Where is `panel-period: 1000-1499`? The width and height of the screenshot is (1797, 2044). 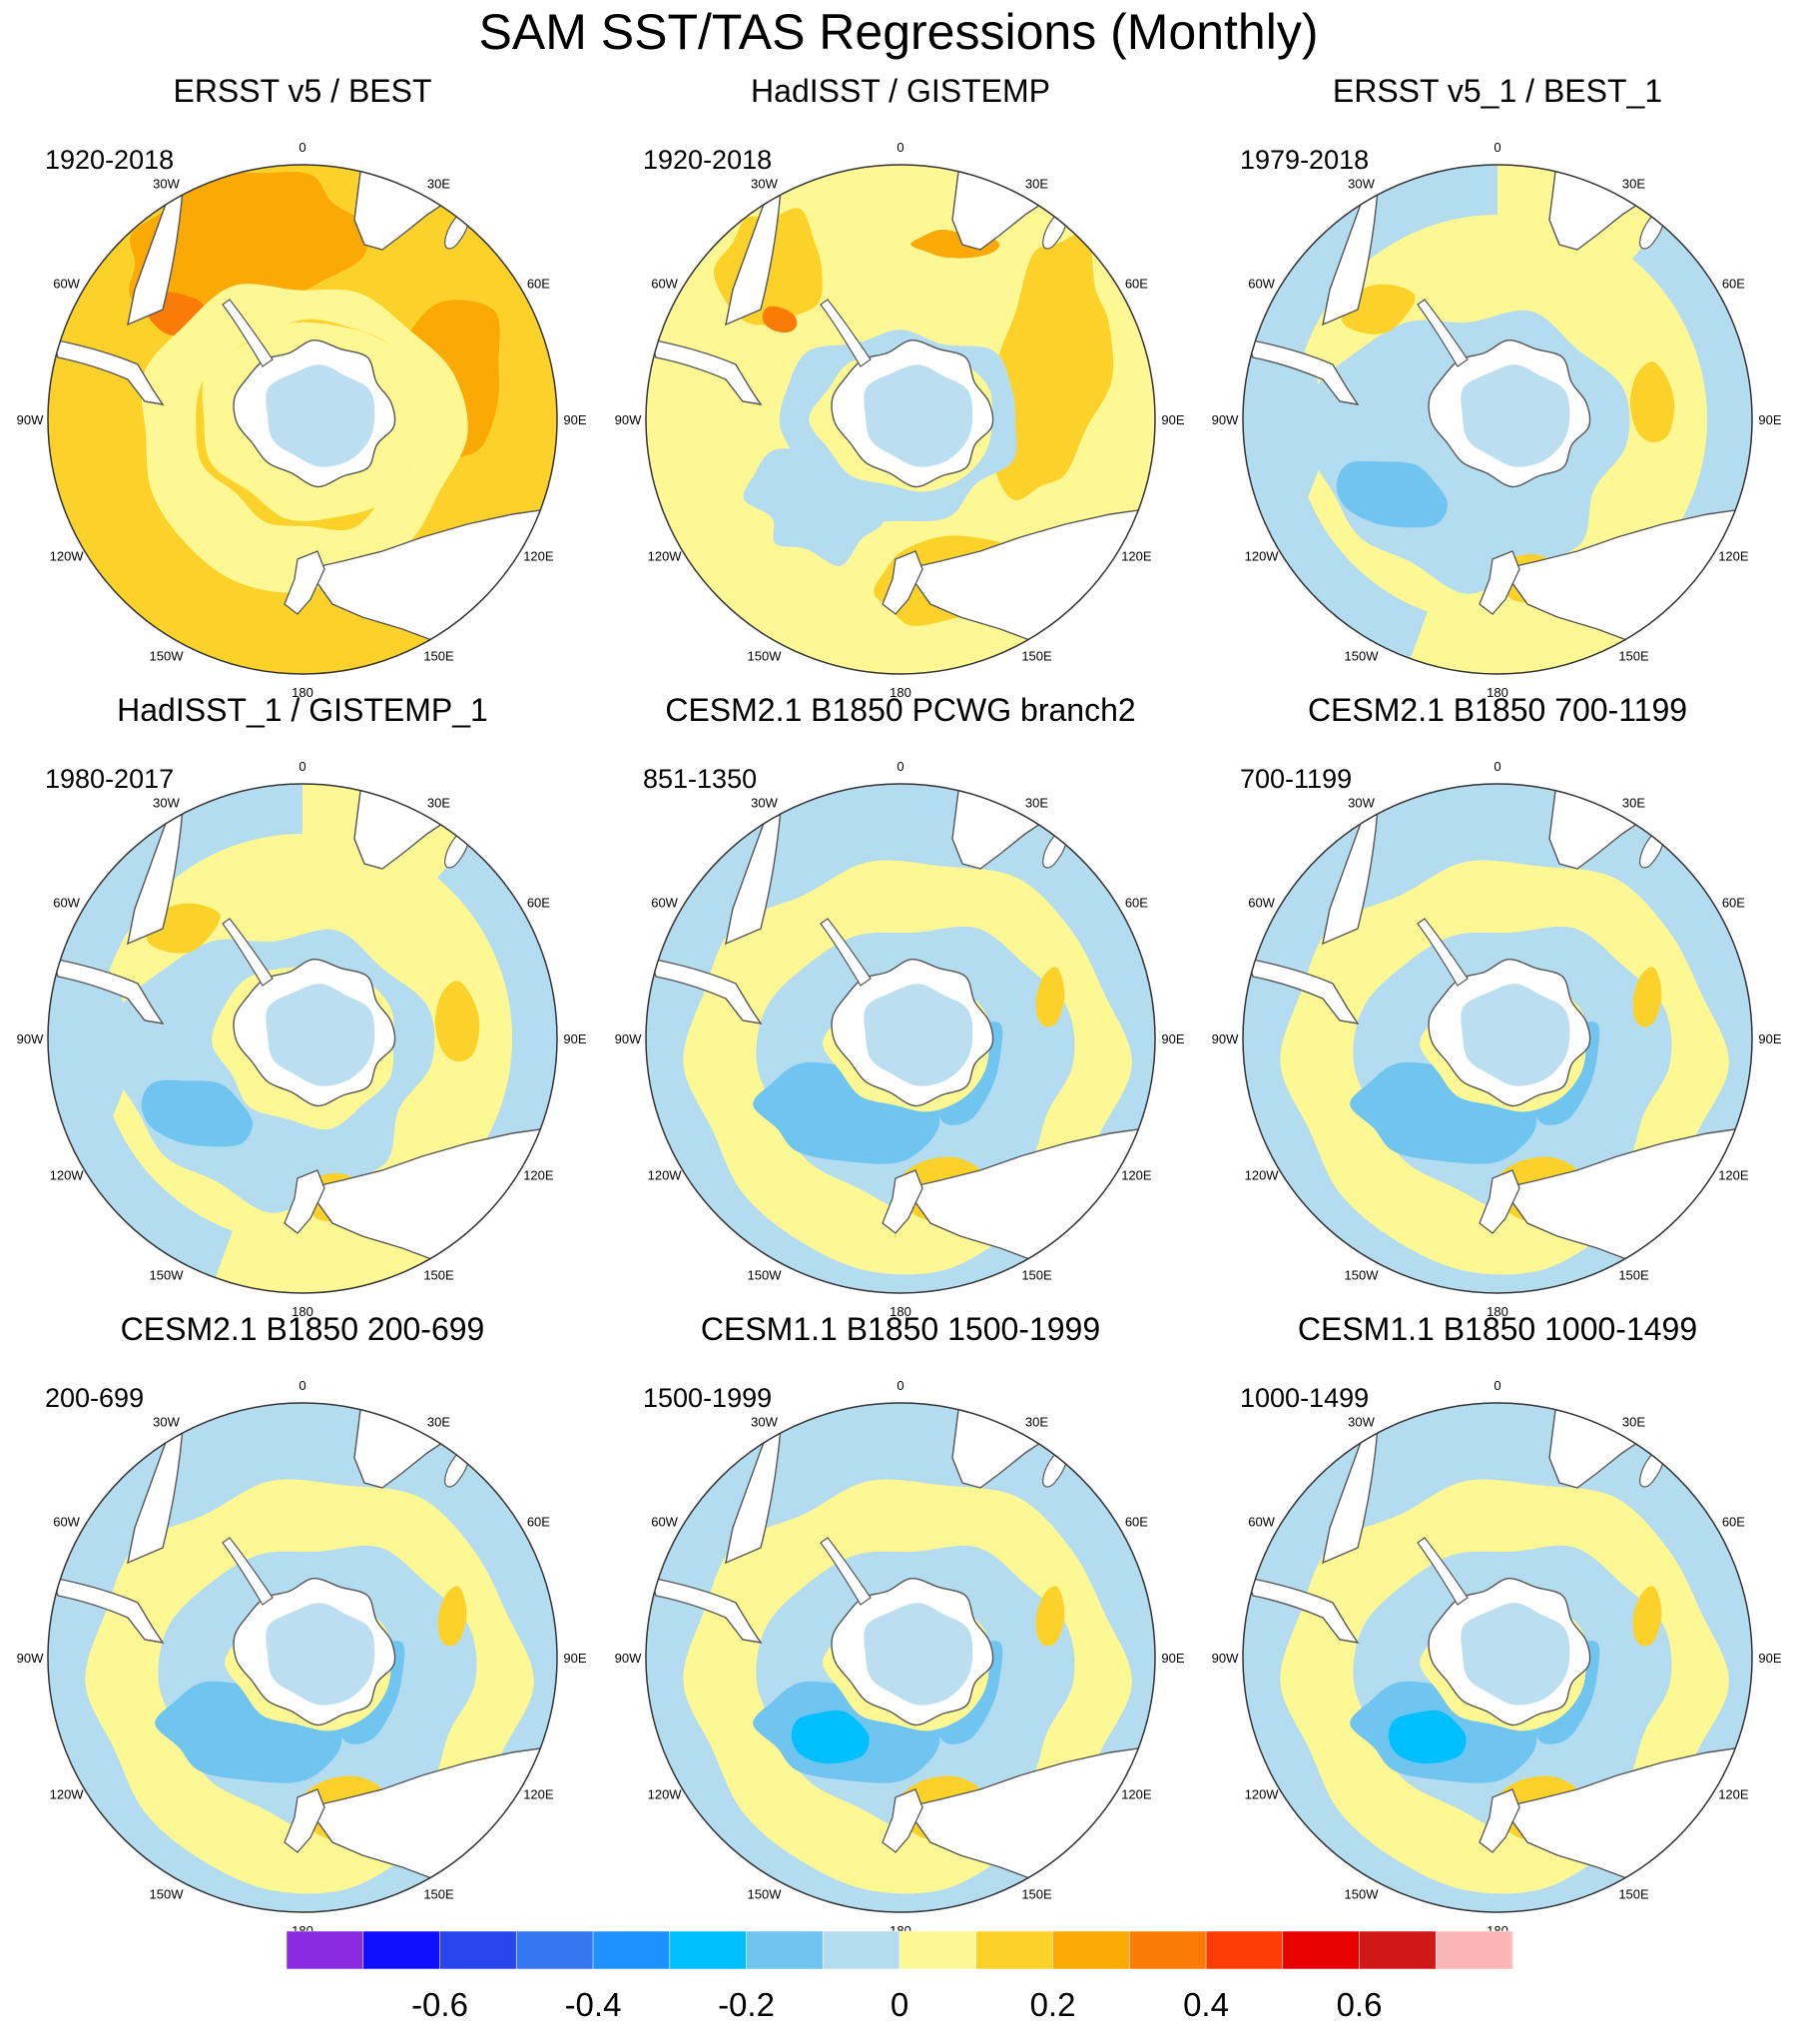 panel-period: 1000-1499 is located at coordinates (1304, 1398).